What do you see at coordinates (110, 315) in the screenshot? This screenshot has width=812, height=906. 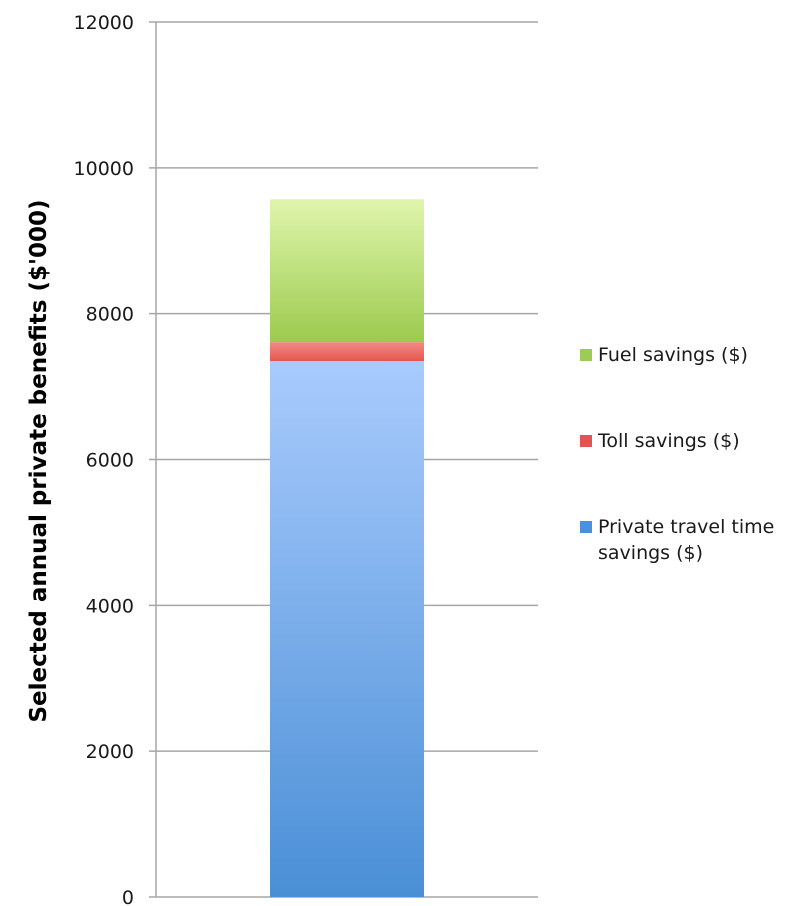 I see `y-tick-label: 8000` at bounding box center [110, 315].